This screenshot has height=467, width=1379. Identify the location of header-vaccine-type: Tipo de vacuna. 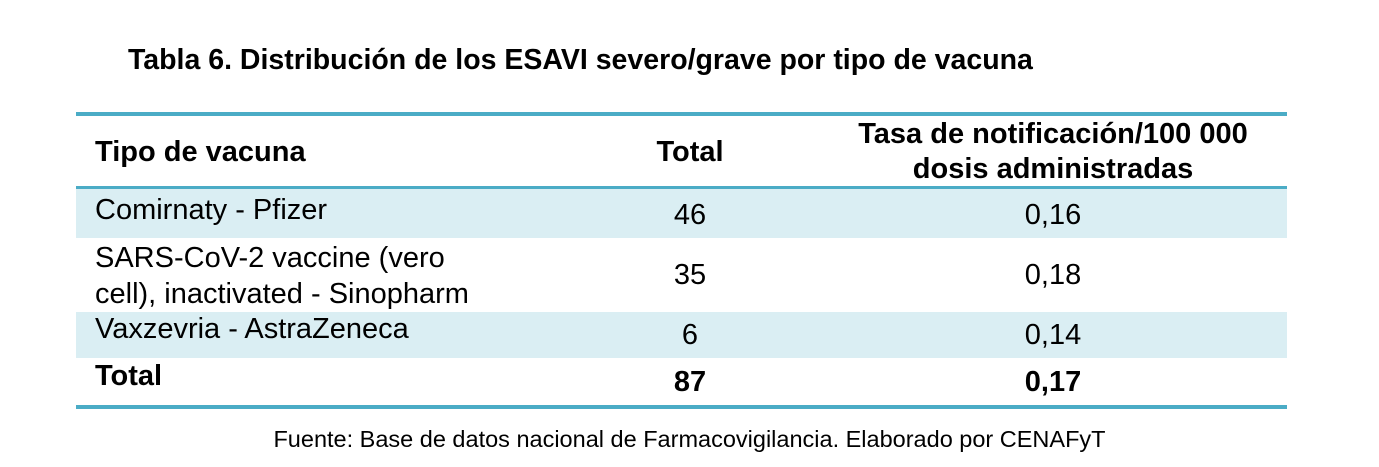
(200, 152).